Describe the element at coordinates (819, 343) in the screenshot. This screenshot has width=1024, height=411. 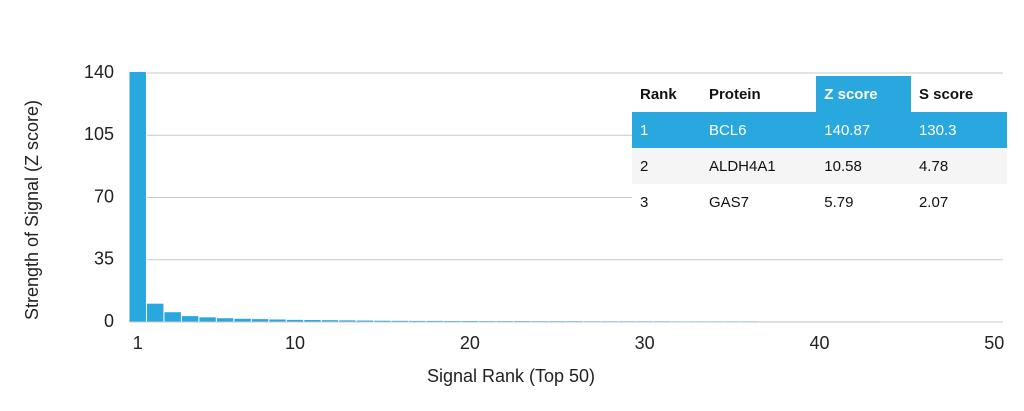
I see `x-tick-label: 40` at that location.